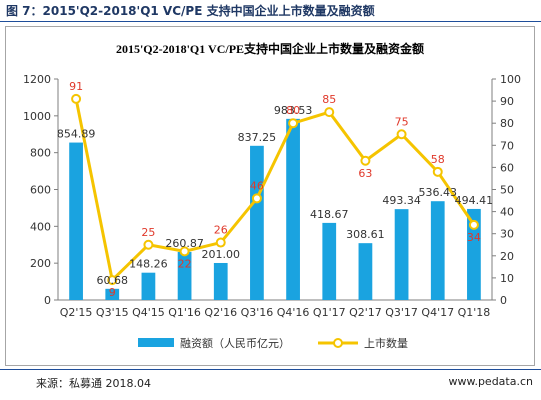 Image resolution: width=541 pixels, height=400 pixels. What do you see at coordinates (401, 312) in the screenshot?
I see `x-tick-label: Q3'17` at bounding box center [401, 312].